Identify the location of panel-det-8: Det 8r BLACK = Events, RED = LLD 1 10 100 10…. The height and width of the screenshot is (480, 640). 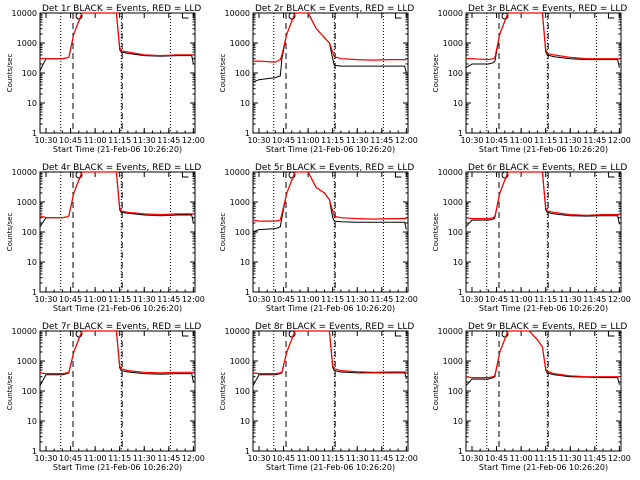
(318, 397).